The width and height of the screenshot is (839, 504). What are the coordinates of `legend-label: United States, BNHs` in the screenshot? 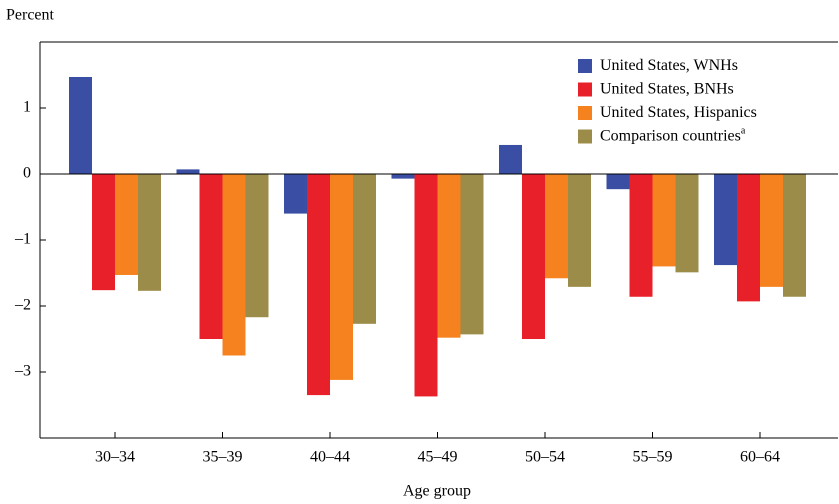 It's located at (667, 88).